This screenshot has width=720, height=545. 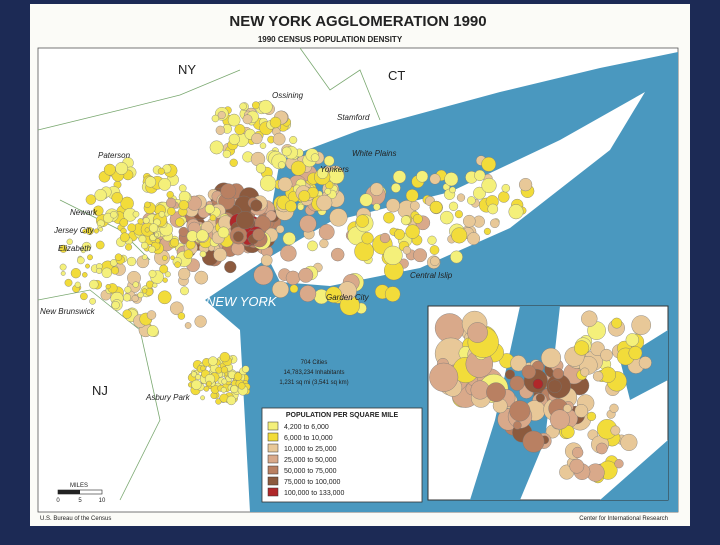 I want to click on summary: 1,231 sq mi (3,541 sq km), so click(x=313, y=383).